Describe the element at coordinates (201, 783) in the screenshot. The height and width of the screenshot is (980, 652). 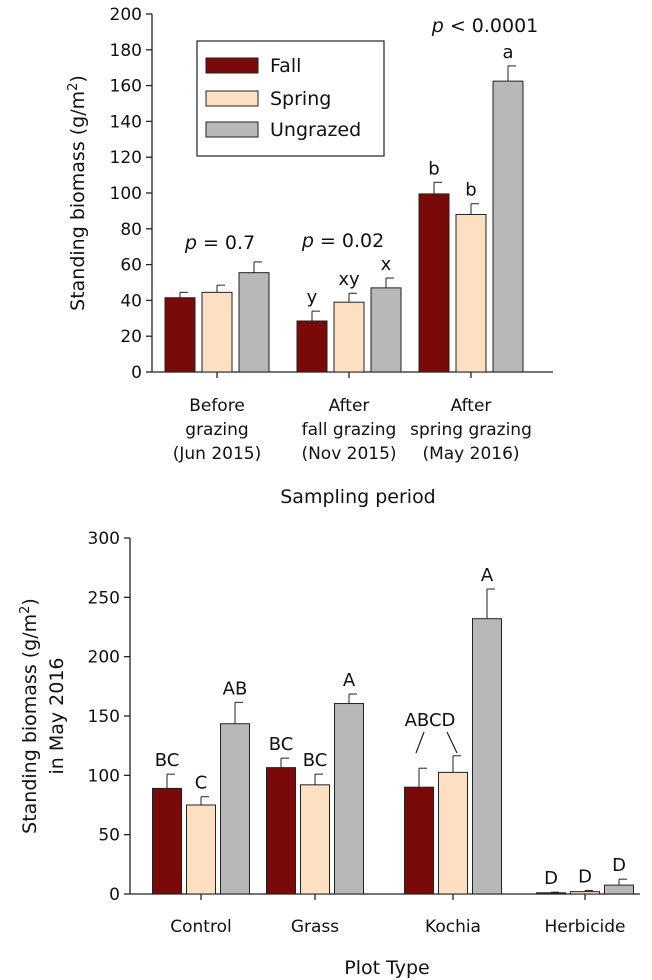
I see `letter-spring: C` at that location.